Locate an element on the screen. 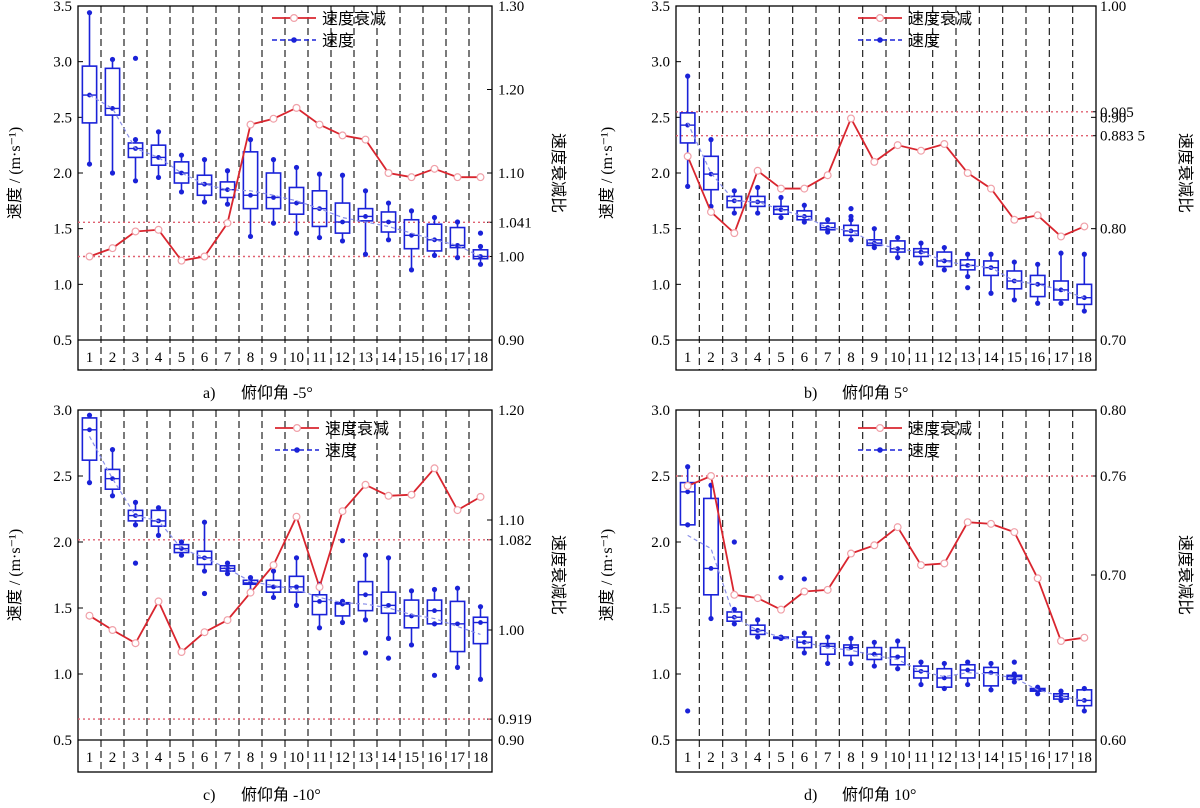 The width and height of the screenshot is (1200, 808). y-left-tick-label: 0.5 is located at coordinates (660, 341).